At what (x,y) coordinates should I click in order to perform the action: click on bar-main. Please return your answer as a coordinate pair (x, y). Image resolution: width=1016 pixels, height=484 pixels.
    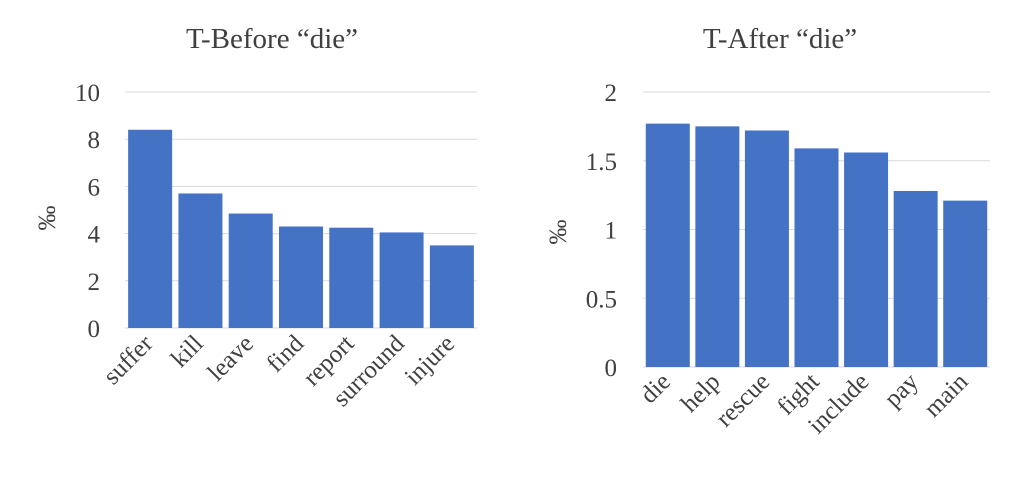
    Looking at the image, I should click on (965, 283).